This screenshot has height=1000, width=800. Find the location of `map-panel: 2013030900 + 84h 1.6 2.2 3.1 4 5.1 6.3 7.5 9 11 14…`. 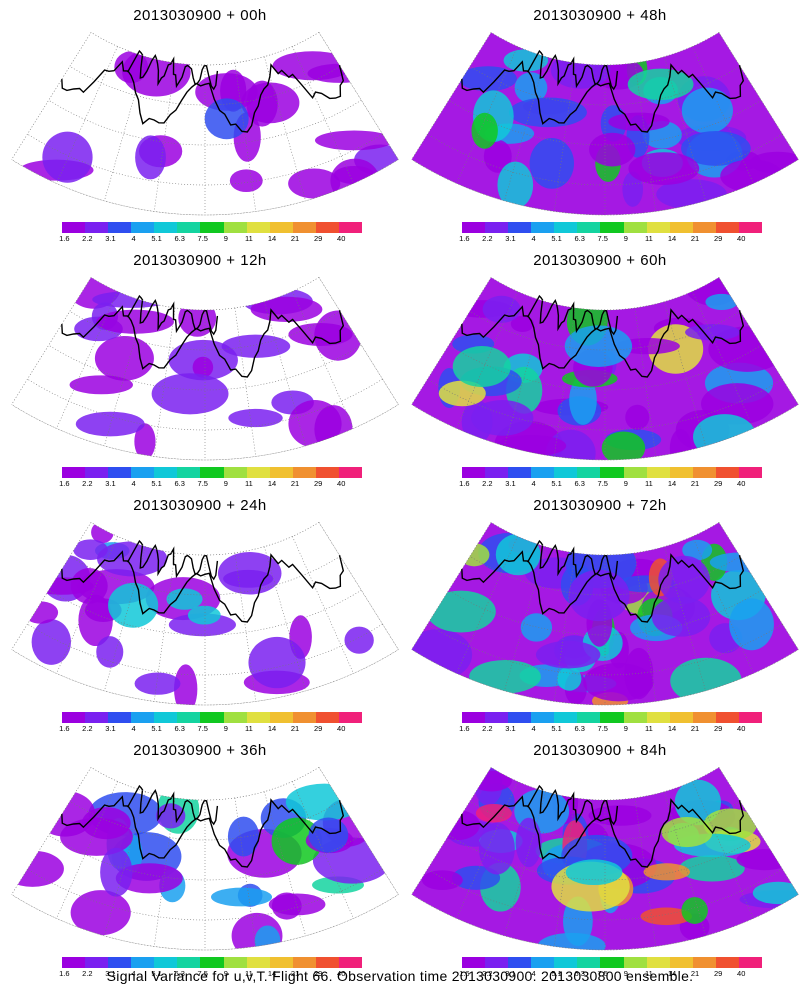

map-panel: 2013030900 + 84h 1.6 2.2 3.1 4 5.1 6.3 7.5 9 11 14… is located at coordinates (600, 857).